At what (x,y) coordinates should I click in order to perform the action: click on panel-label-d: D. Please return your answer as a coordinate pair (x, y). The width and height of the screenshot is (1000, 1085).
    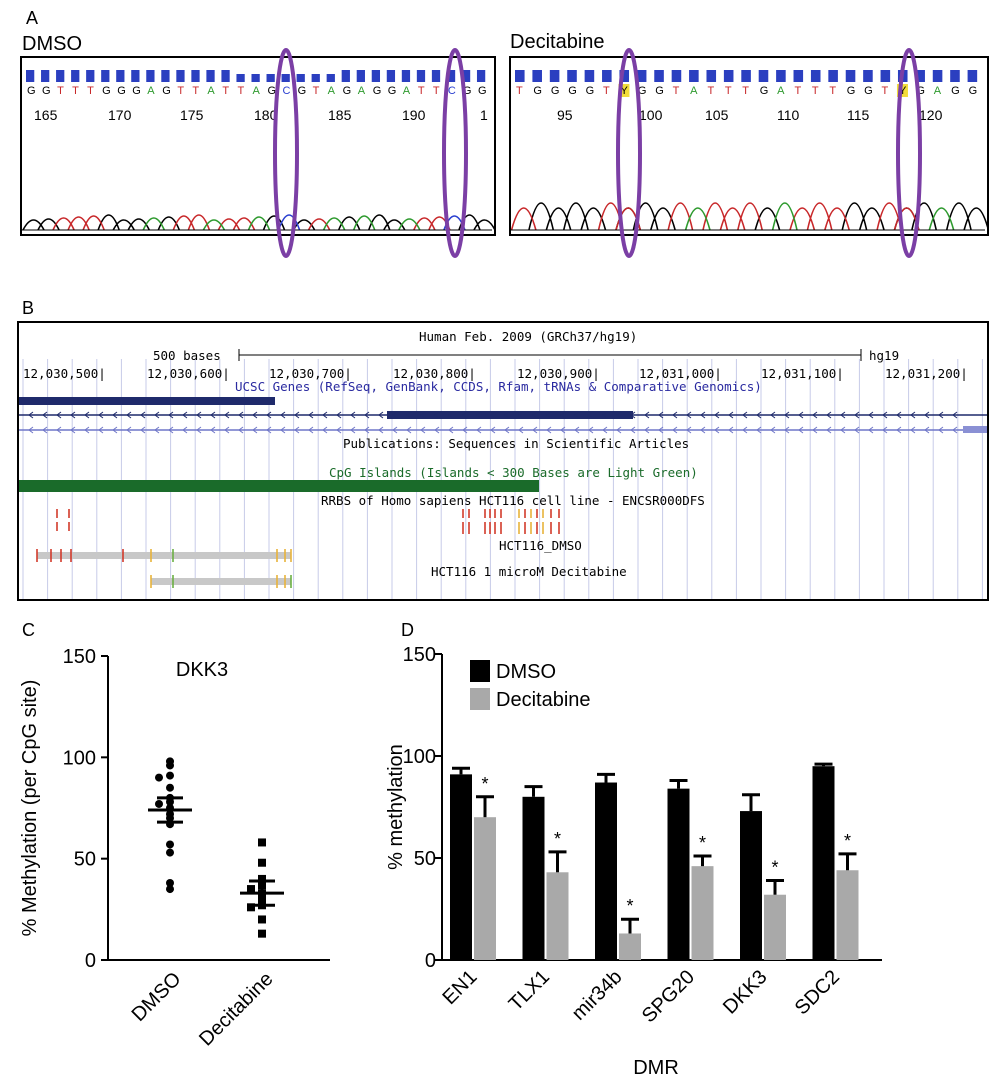
    Looking at the image, I should click on (407, 630).